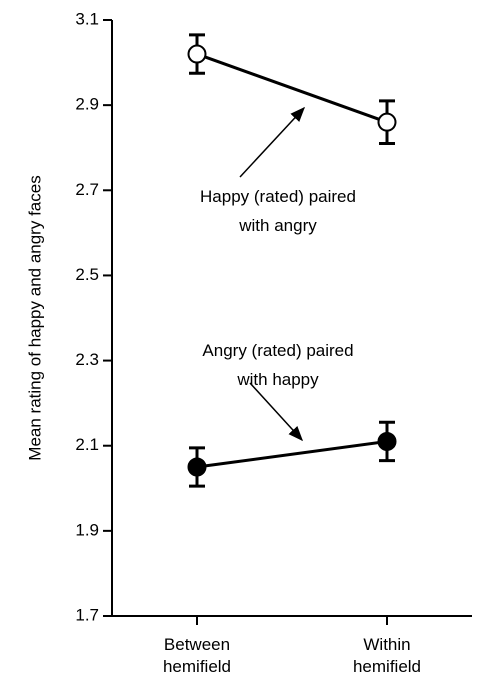  What do you see at coordinates (34, 317) in the screenshot?
I see `y-axis-label: Mean rating of happy and angry faces` at bounding box center [34, 317].